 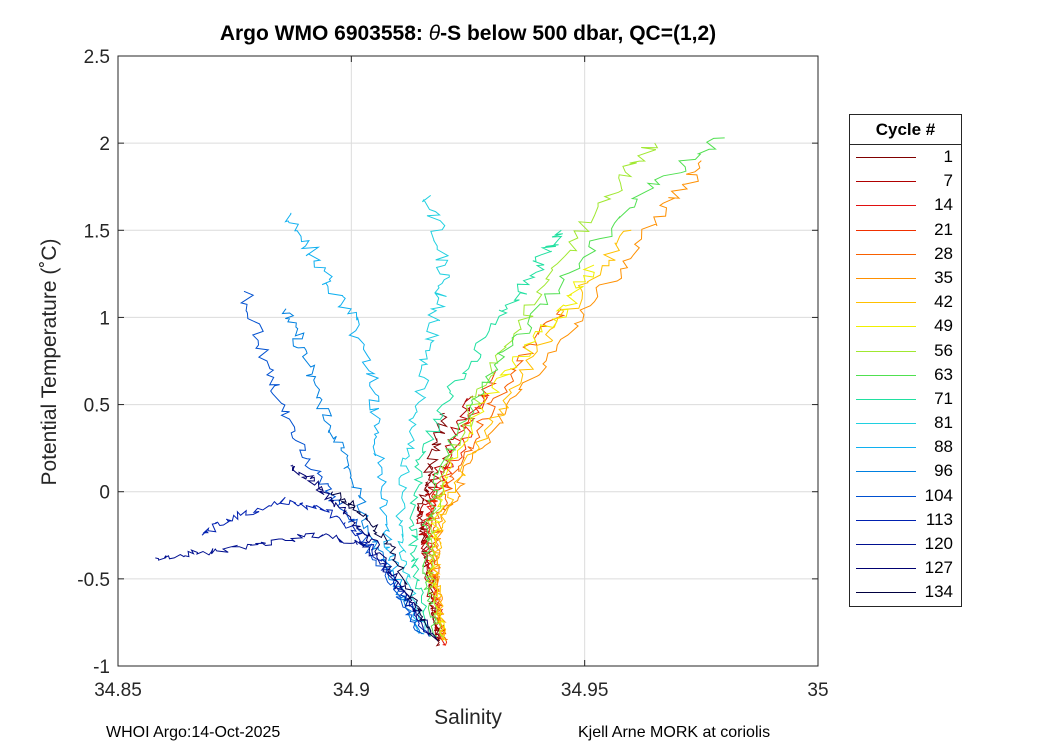 What do you see at coordinates (104, 318) in the screenshot?
I see `y-tick-label: 1` at bounding box center [104, 318].